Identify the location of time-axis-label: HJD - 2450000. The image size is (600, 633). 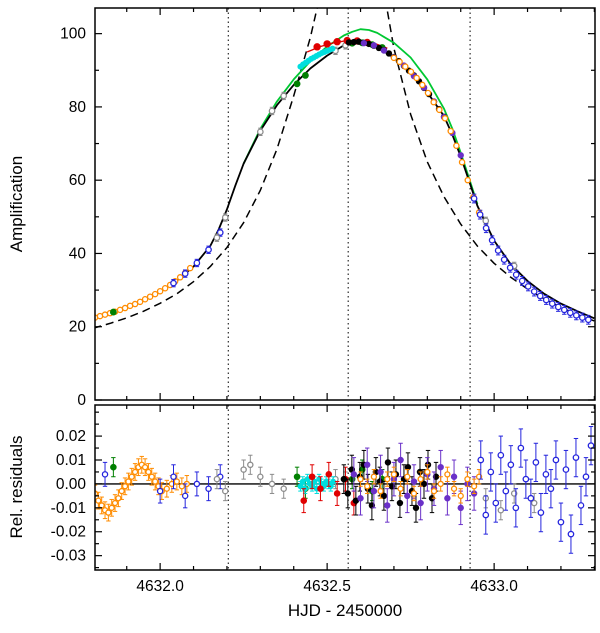
(345, 610).